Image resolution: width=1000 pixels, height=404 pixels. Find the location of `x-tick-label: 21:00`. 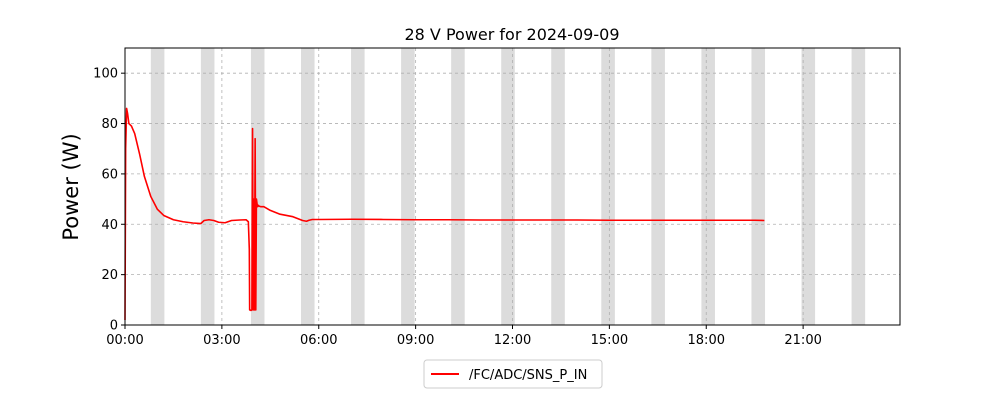

x-tick-label: 21:00 is located at coordinates (802, 340).